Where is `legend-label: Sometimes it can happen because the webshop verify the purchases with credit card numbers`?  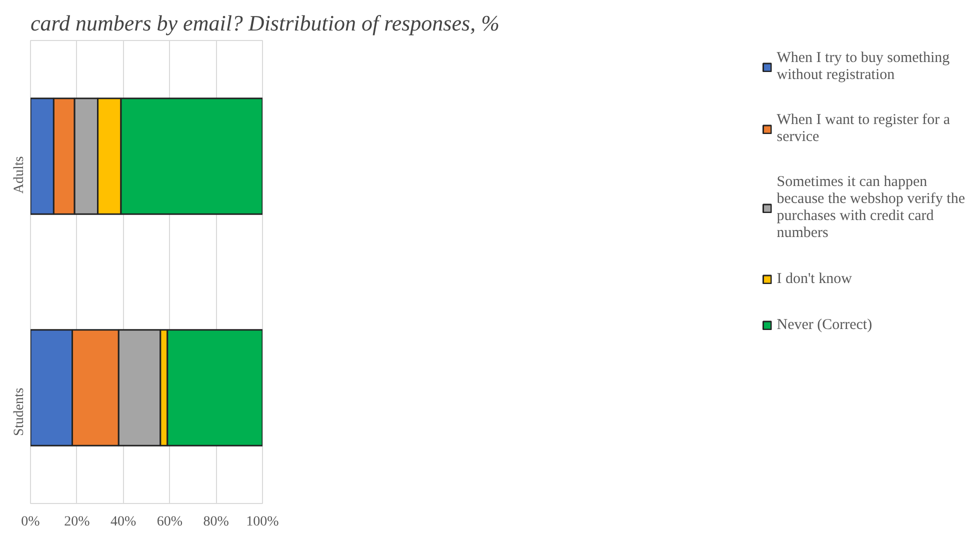
legend-label: Sometimes it can happen because the webshop verify the purchases with credit card numbers is located at coordinates (870, 208).